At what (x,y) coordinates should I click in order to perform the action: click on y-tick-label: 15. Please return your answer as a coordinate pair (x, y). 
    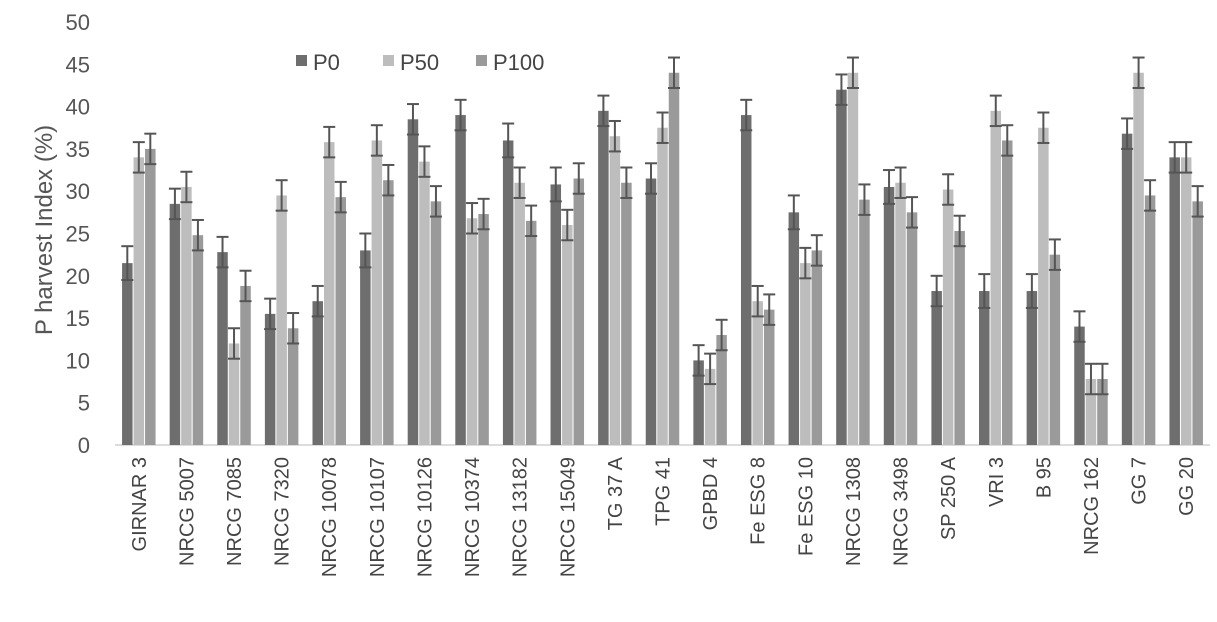
    Looking at the image, I should click on (78, 318).